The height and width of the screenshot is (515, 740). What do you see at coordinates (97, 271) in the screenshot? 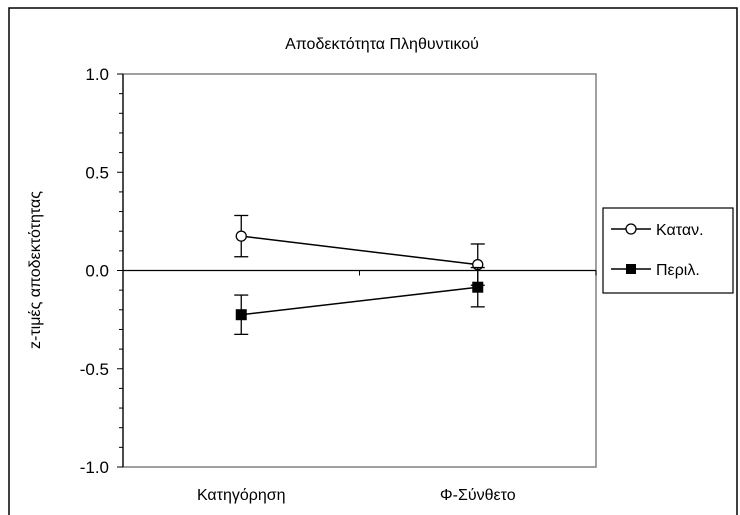
I see `y-tick-label: 0.0` at bounding box center [97, 271].